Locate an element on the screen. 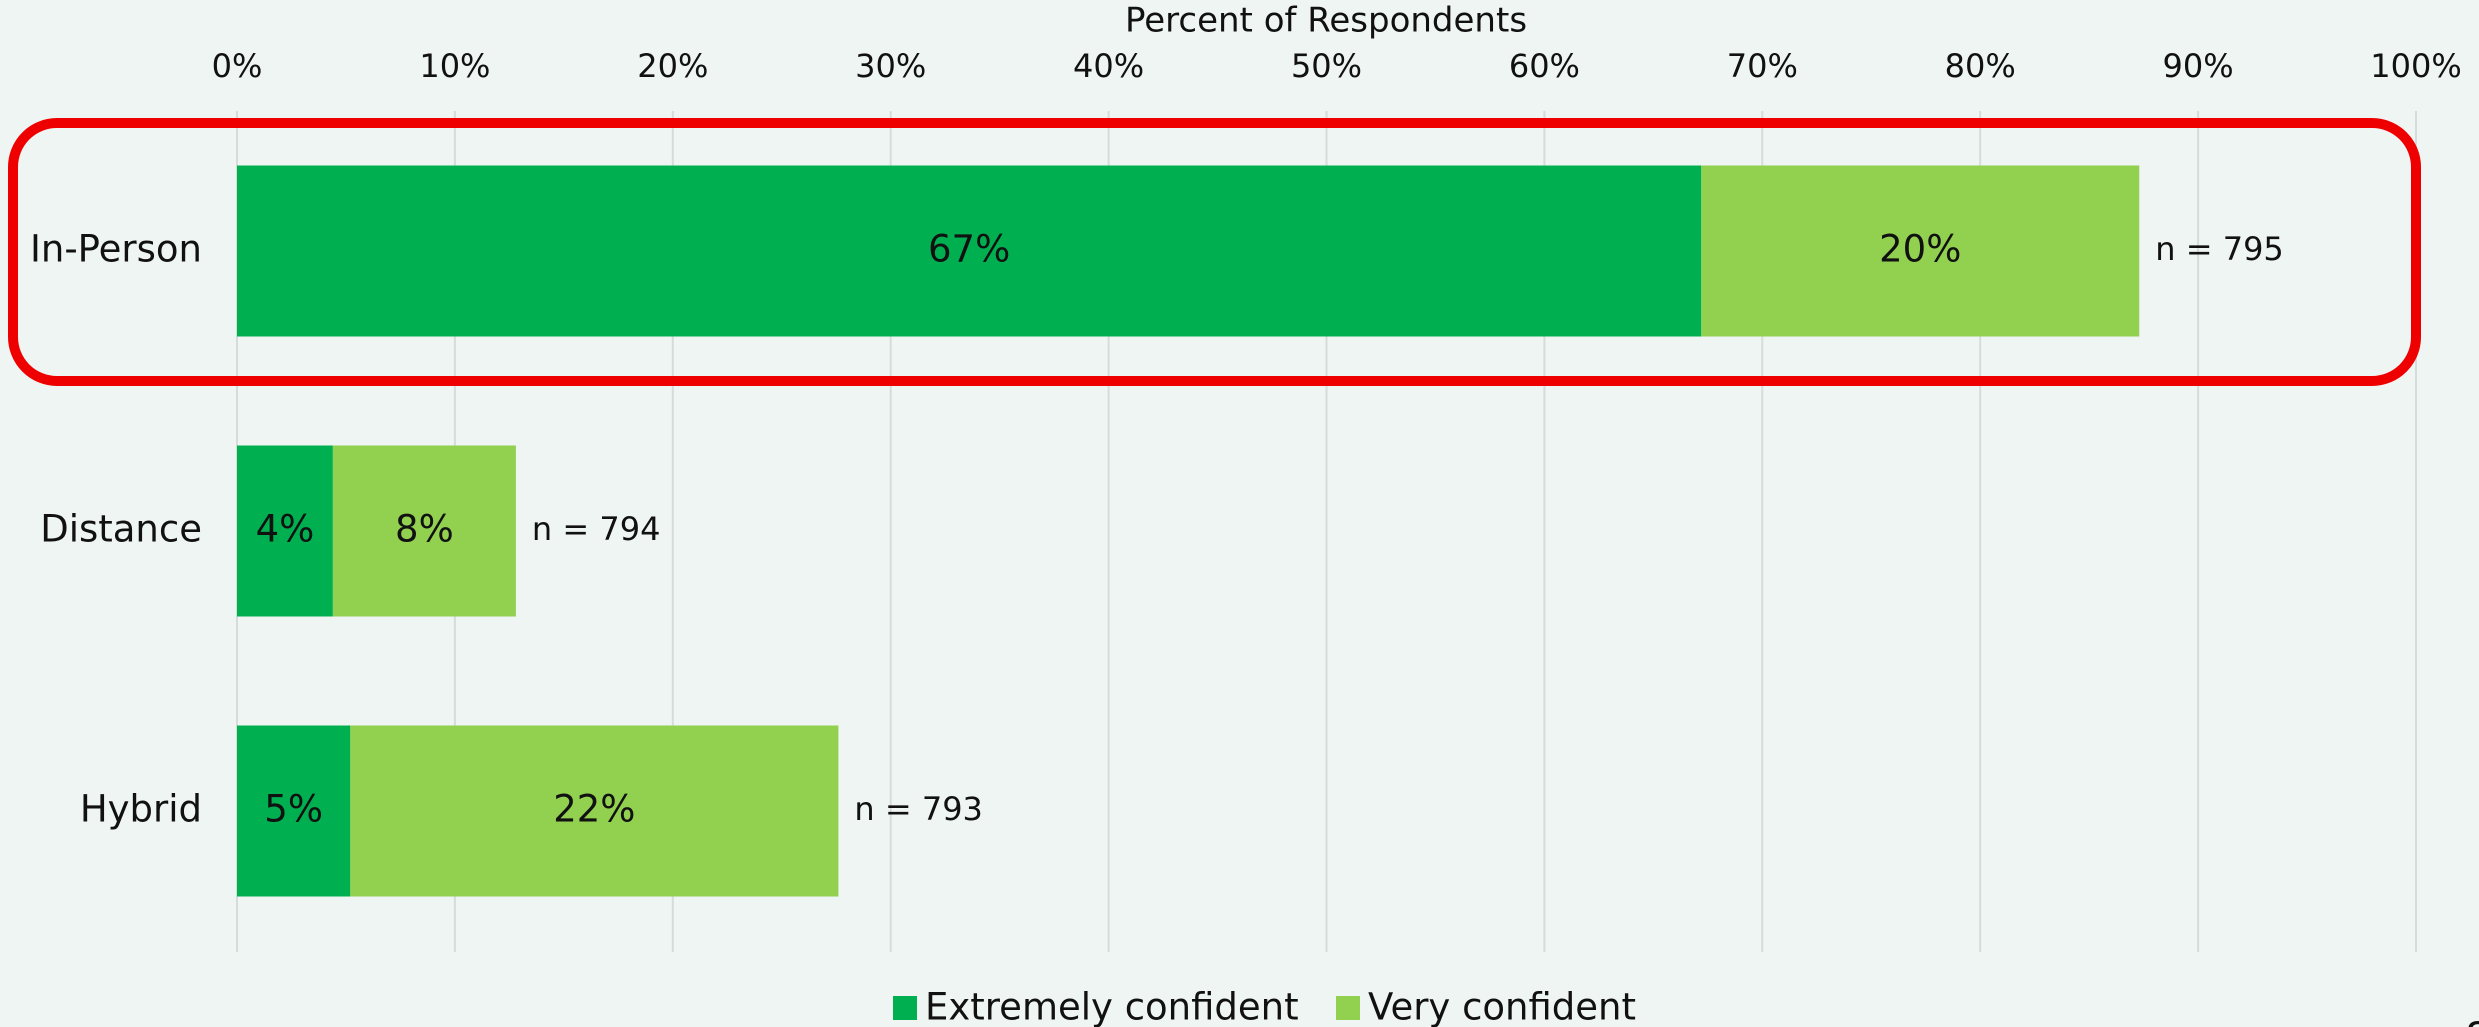 This screenshot has width=2479, height=1027. data-label: 67% is located at coordinates (969, 249).